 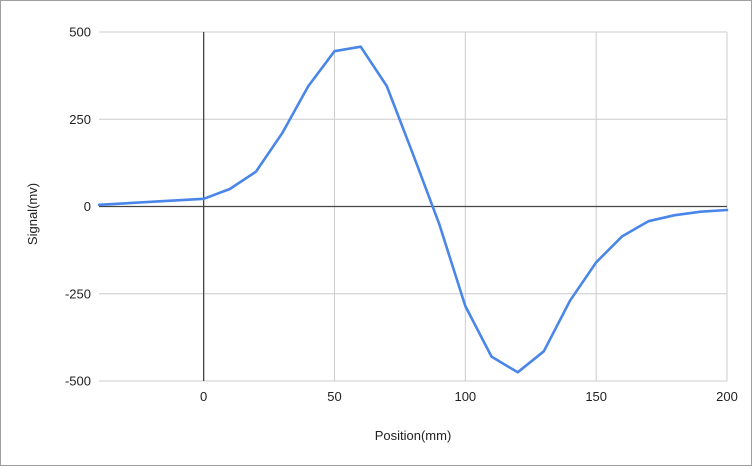 What do you see at coordinates (465, 396) in the screenshot?
I see `x-tick-label: 100` at bounding box center [465, 396].